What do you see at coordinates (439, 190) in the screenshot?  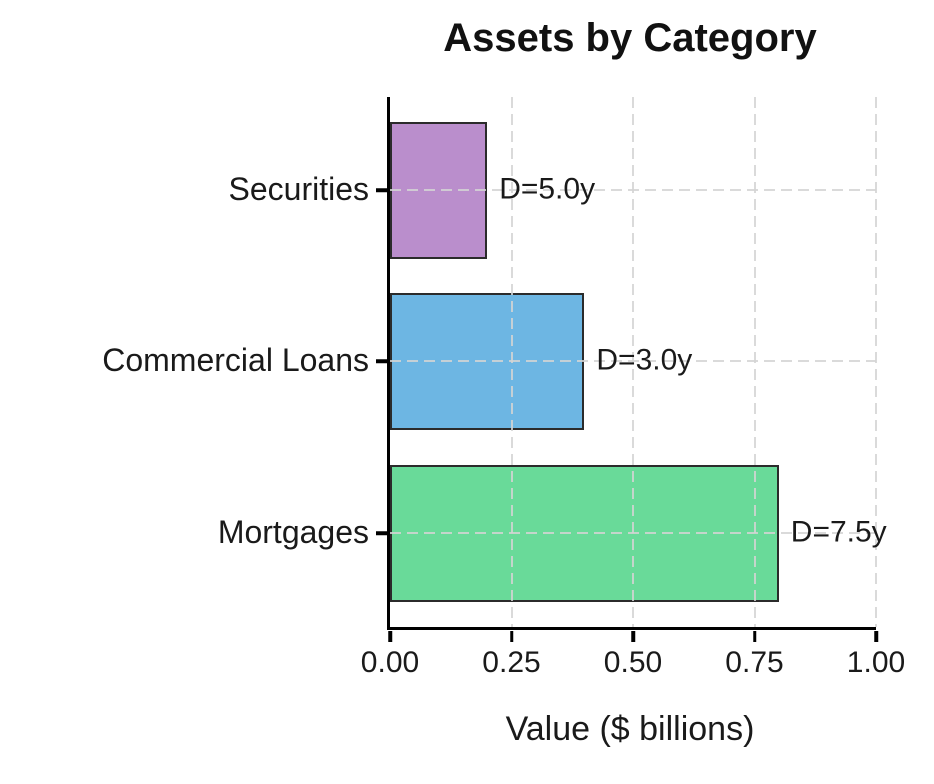 I see `bar-securities` at bounding box center [439, 190].